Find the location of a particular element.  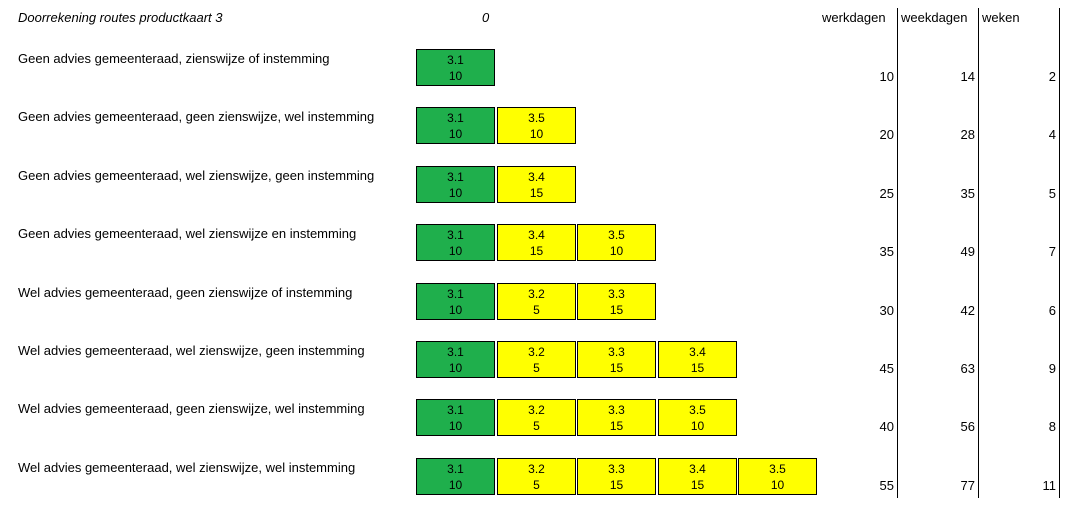

value-weekdagen: 56 is located at coordinates (967, 426).